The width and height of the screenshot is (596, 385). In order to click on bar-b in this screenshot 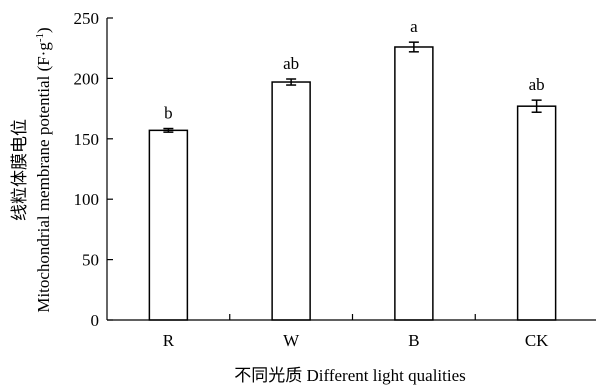, I will do `click(414, 183)`.